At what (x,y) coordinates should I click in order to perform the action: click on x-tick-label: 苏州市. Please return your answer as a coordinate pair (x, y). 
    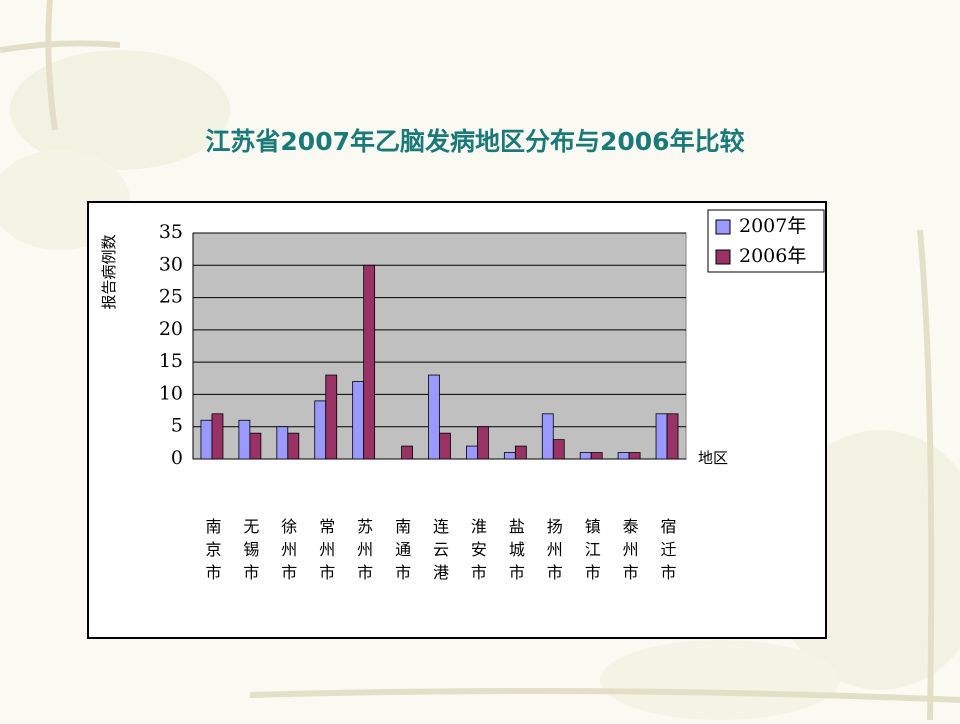
    Looking at the image, I should click on (363, 552).